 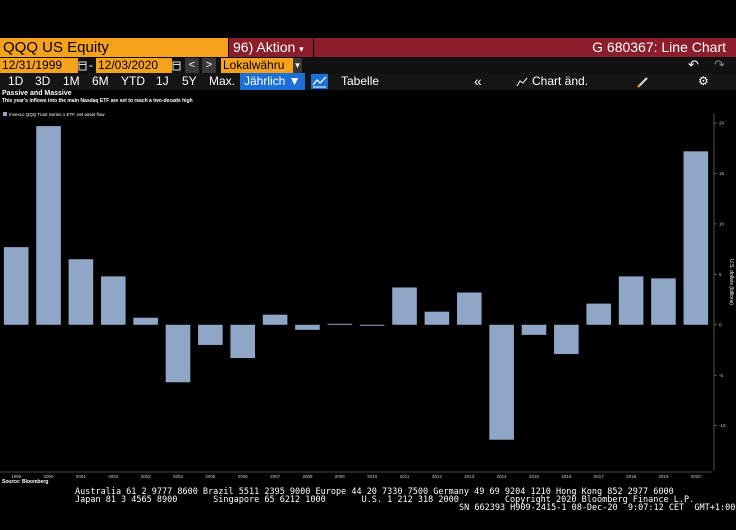 What do you see at coordinates (134, 65) in the screenshot?
I see `end-date-field: 12/03/2020` at bounding box center [134, 65].